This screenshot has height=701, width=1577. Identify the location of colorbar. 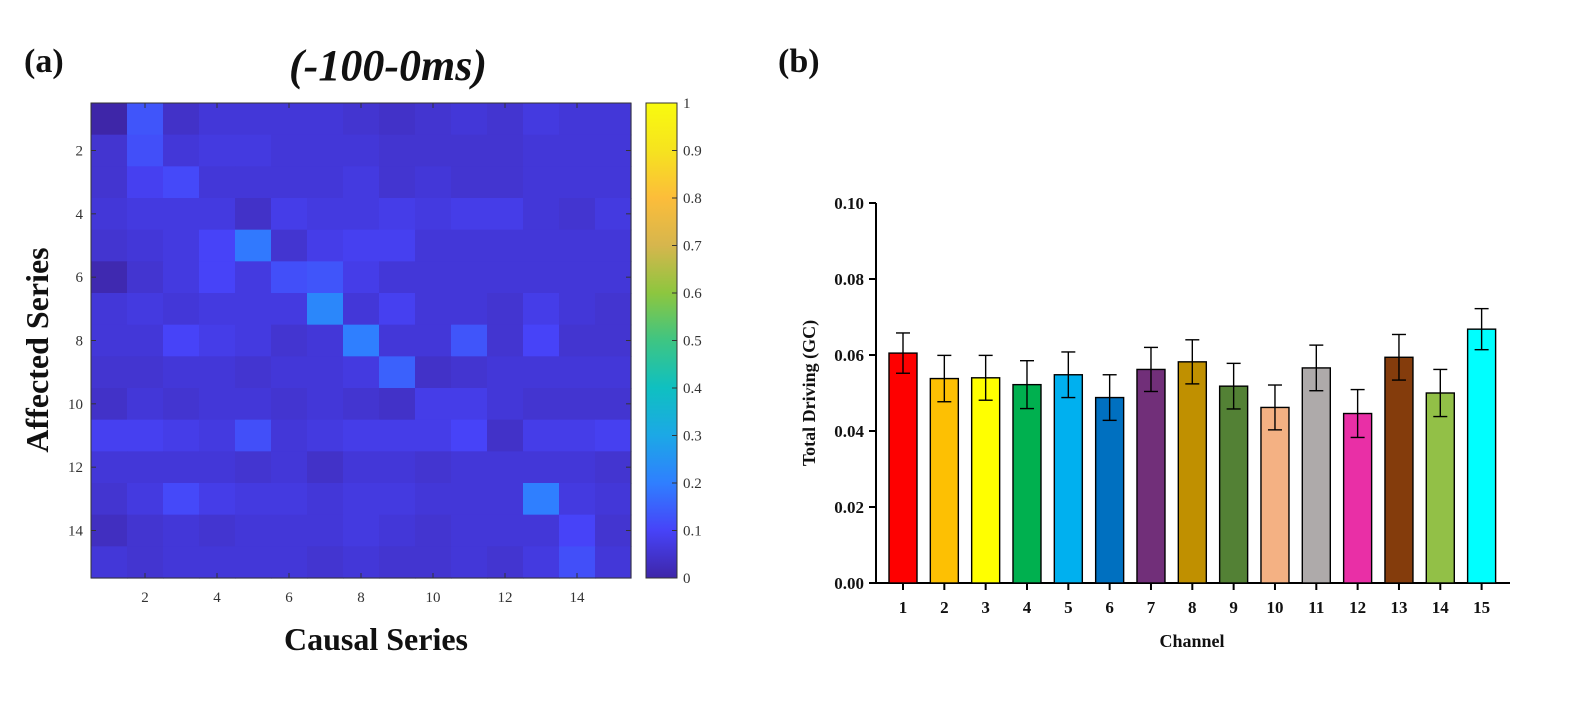
(661, 340).